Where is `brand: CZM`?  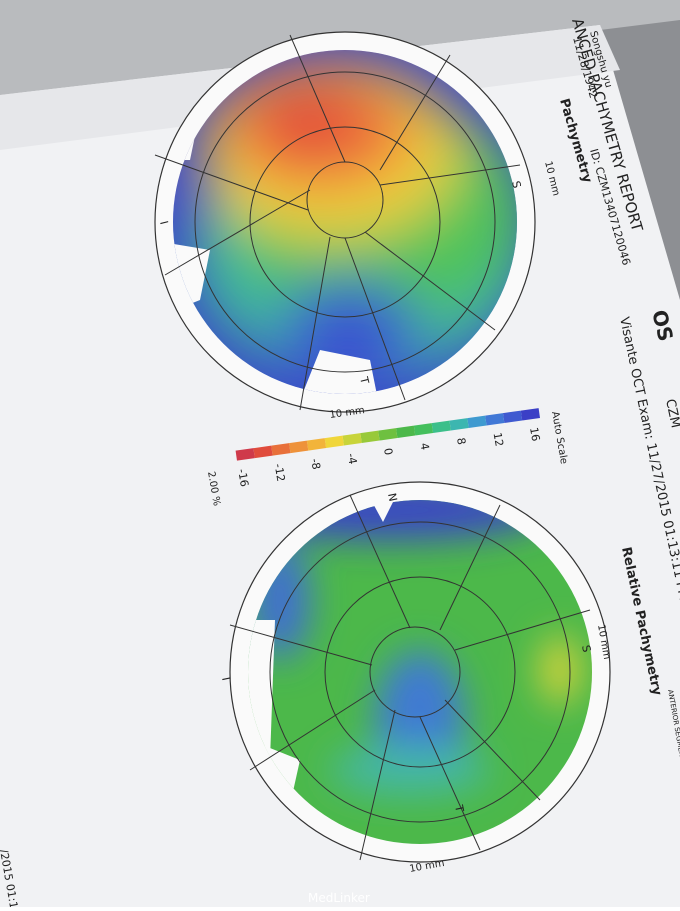 brand: CZM is located at coordinates (671, 414).